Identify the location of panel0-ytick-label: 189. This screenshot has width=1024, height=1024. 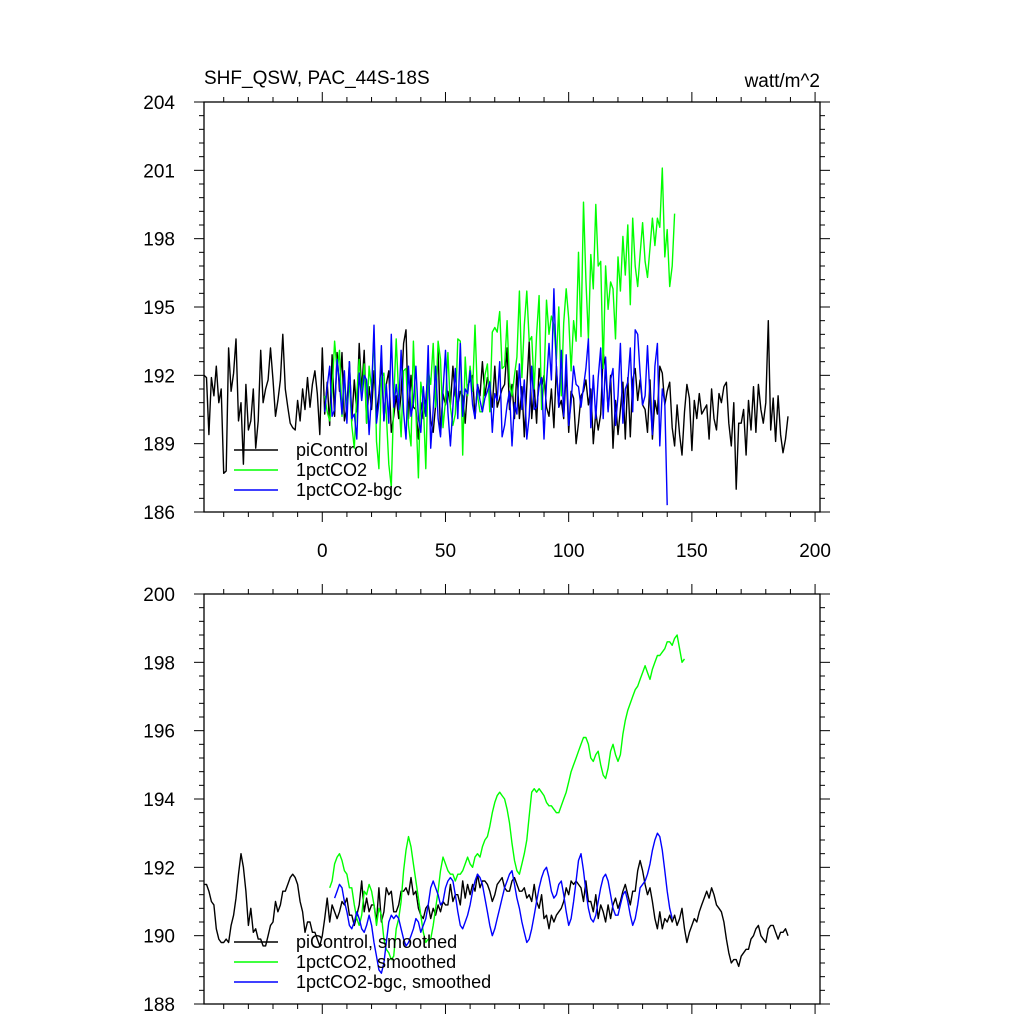
(159, 445).